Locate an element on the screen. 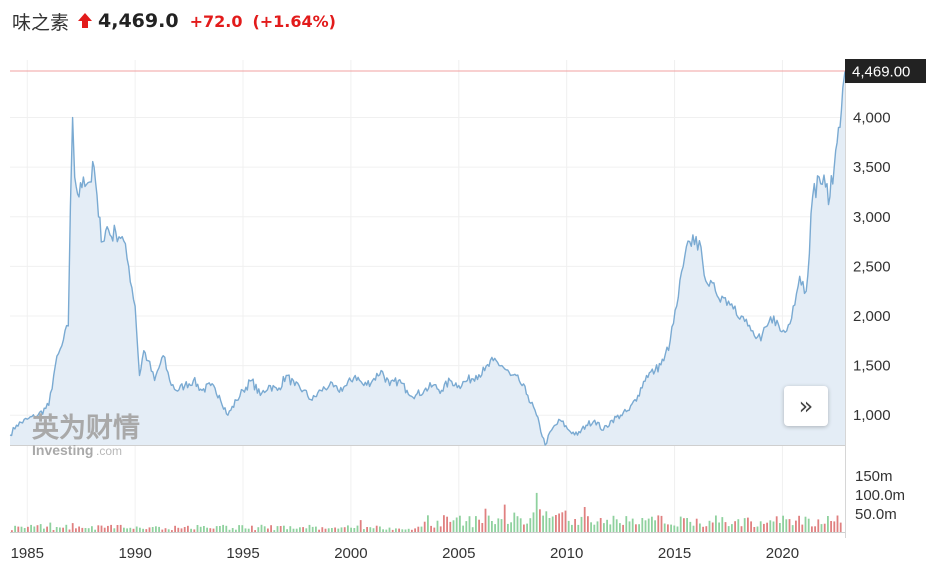  x-tick-label: 1985 is located at coordinates (27, 553).